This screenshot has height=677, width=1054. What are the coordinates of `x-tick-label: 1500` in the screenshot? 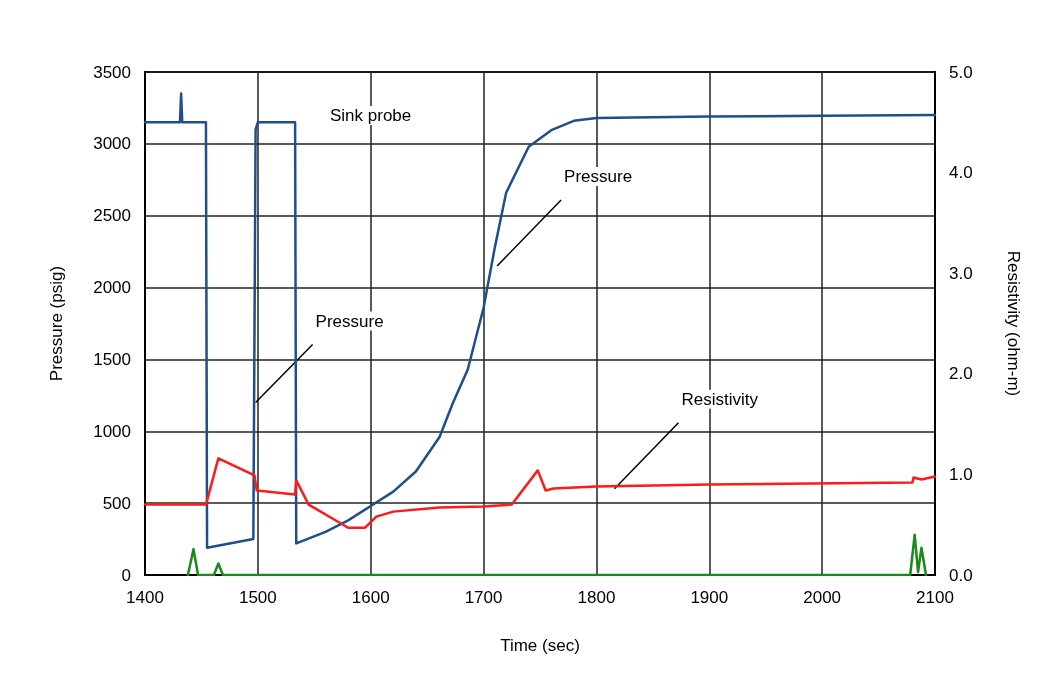 It's located at (257, 597).